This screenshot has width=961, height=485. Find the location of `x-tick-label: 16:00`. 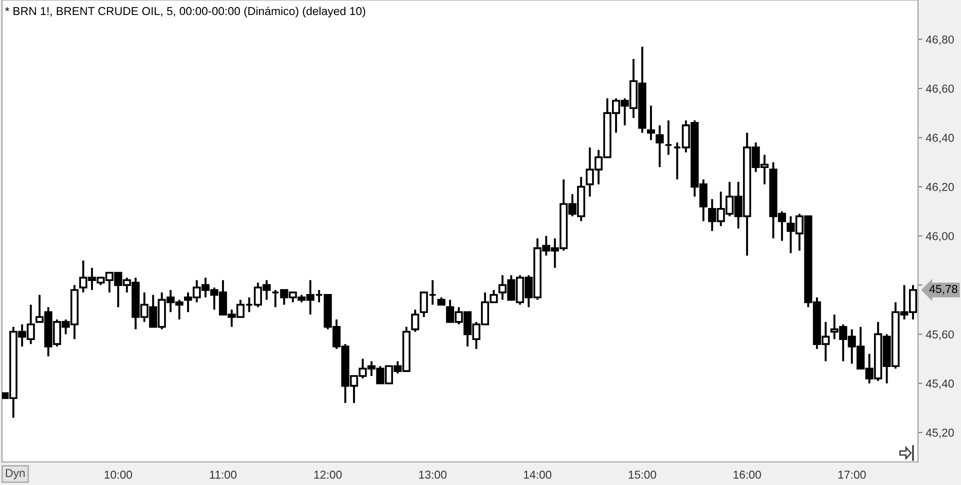

x-tick-label: 16:00 is located at coordinates (747, 474).